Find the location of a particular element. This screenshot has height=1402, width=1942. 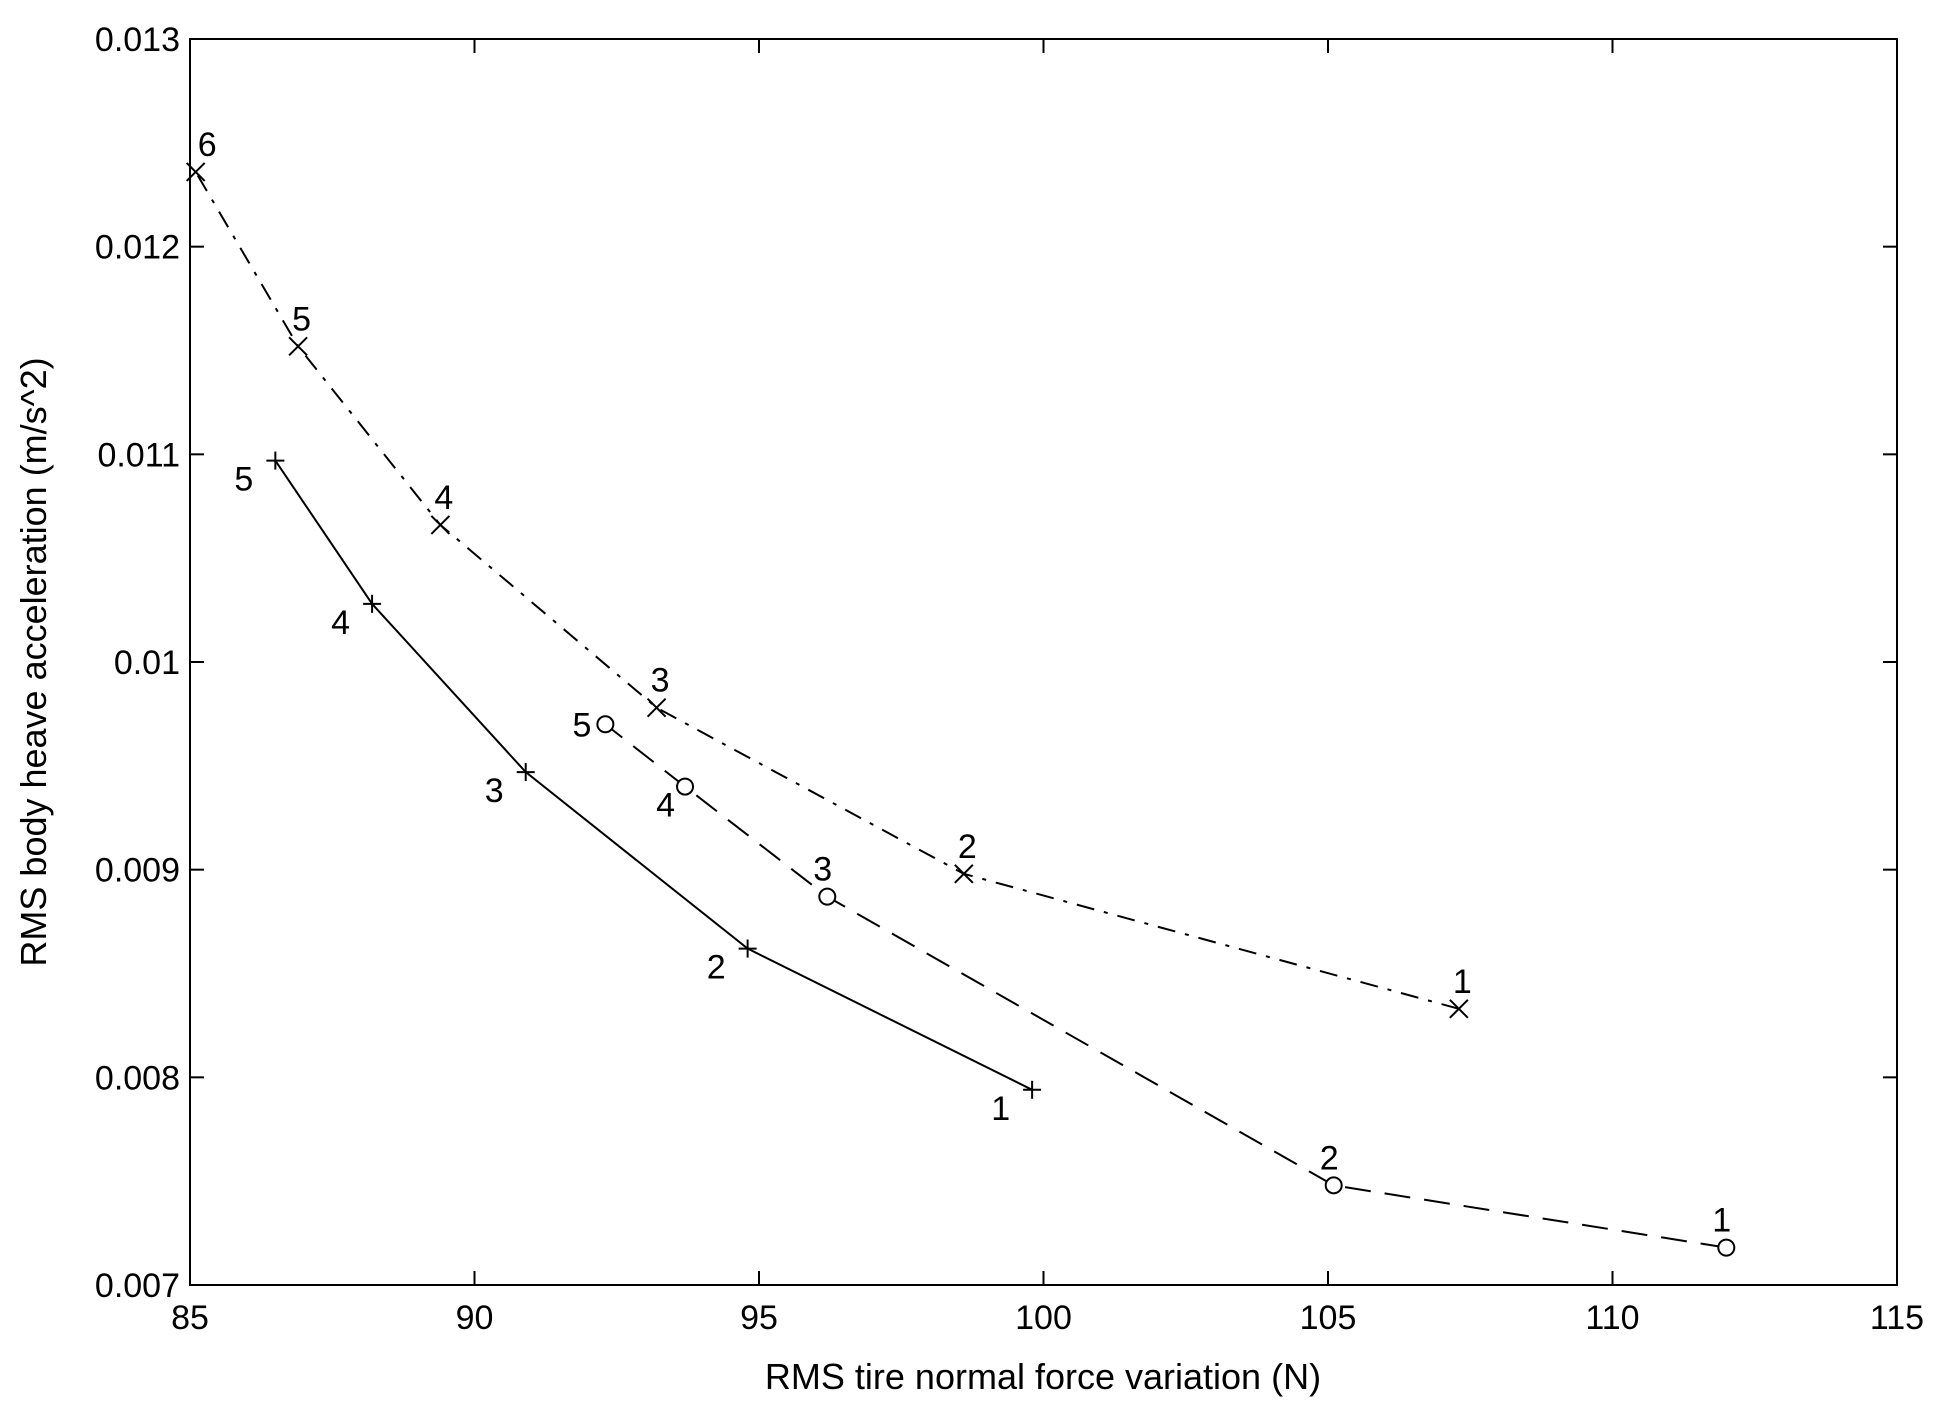

y-axis-title: RMS body heave acceleration (m/s^2) is located at coordinates (33, 661).